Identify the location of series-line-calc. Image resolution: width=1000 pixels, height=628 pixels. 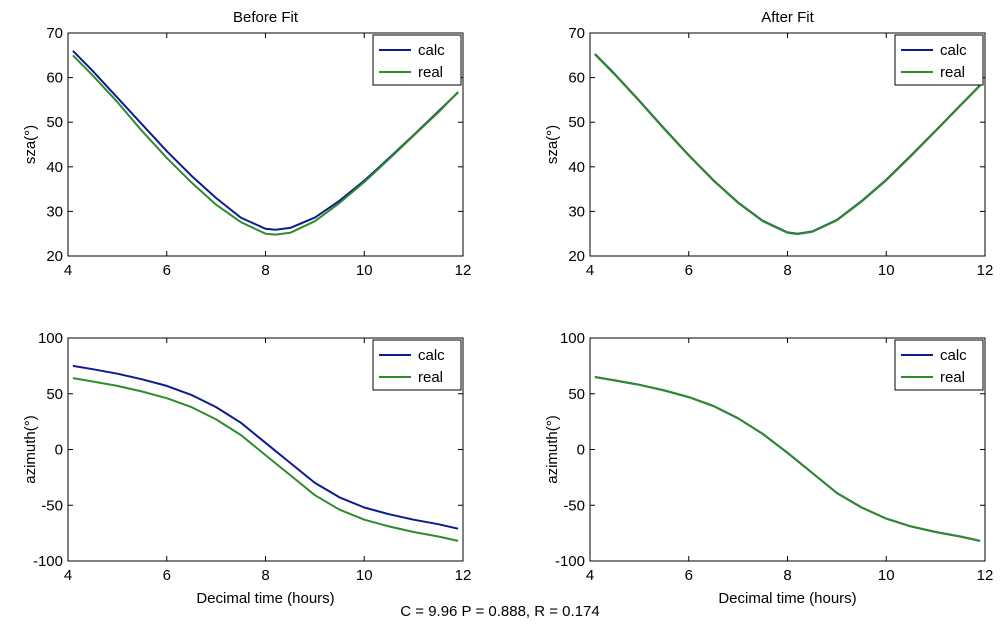
(265, 447).